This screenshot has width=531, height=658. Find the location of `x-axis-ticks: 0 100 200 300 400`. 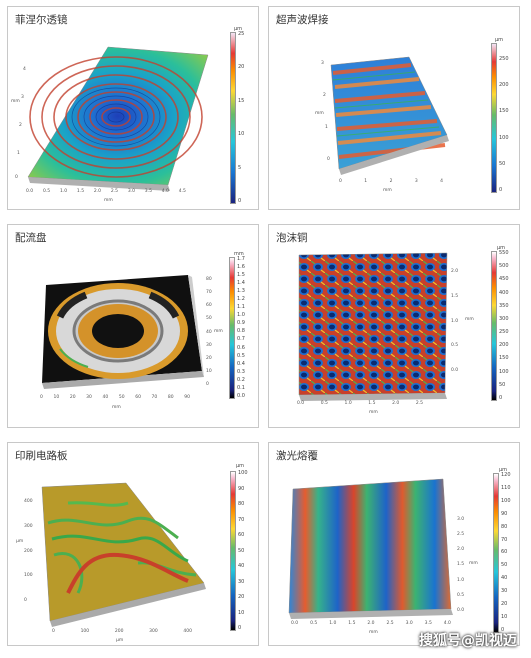

x-axis-ticks: 0 100 200 300 400 is located at coordinates (122, 631).